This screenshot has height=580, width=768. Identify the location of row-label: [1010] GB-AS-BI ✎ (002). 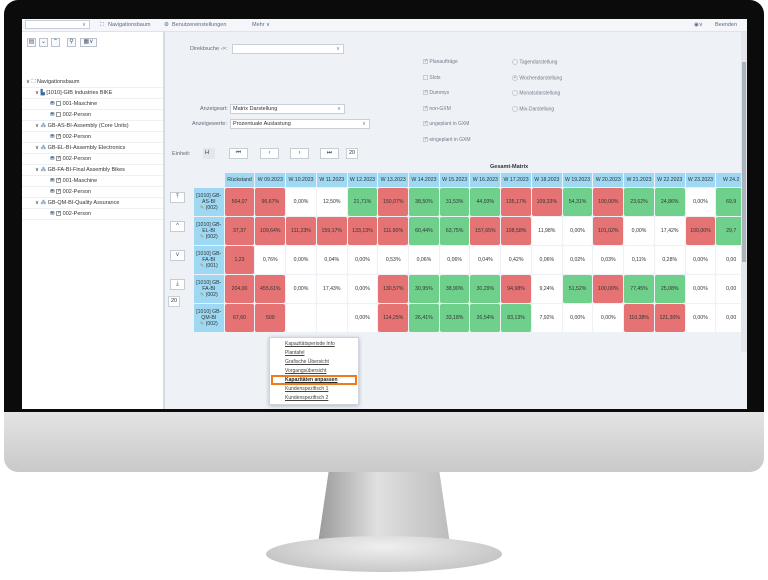
(209, 202).